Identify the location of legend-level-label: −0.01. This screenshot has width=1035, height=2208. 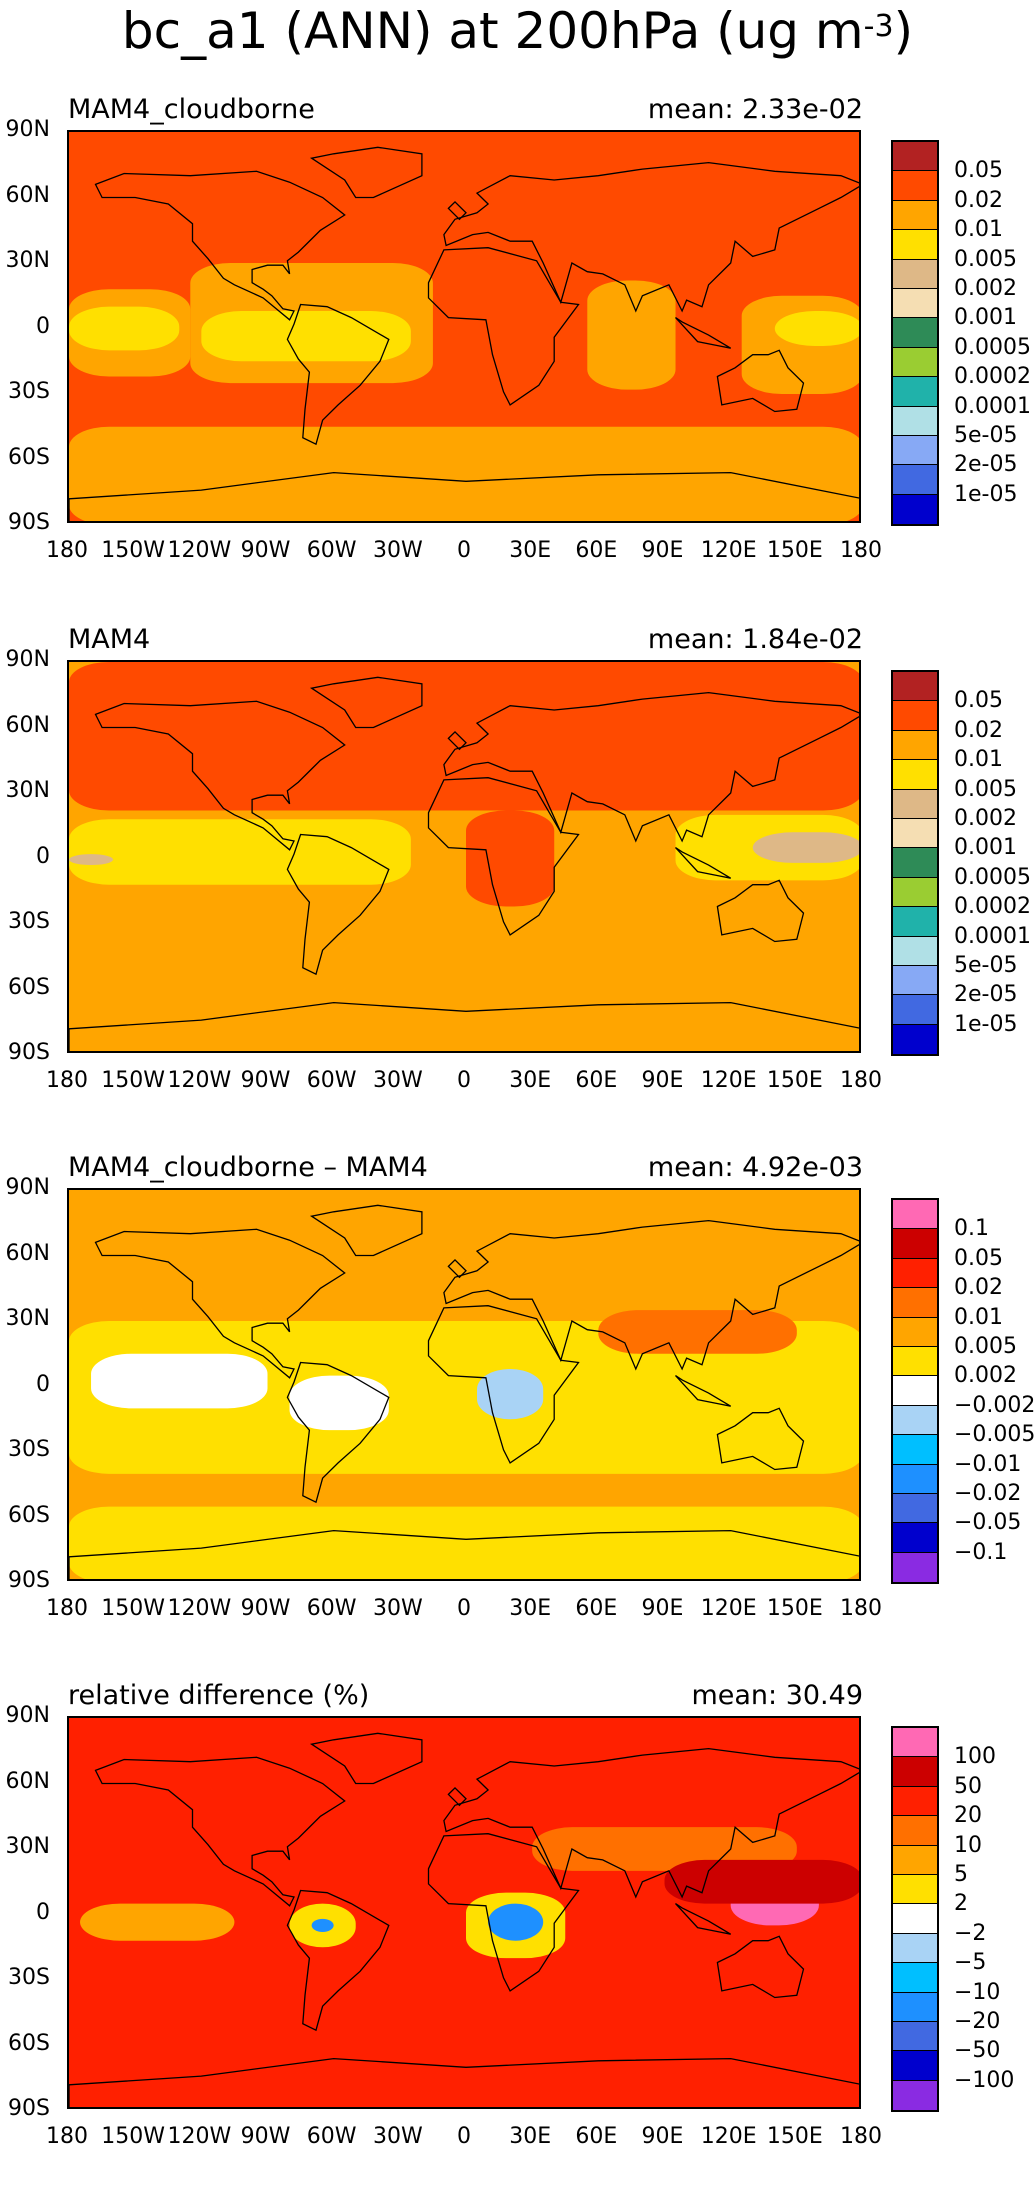
(988, 1464).